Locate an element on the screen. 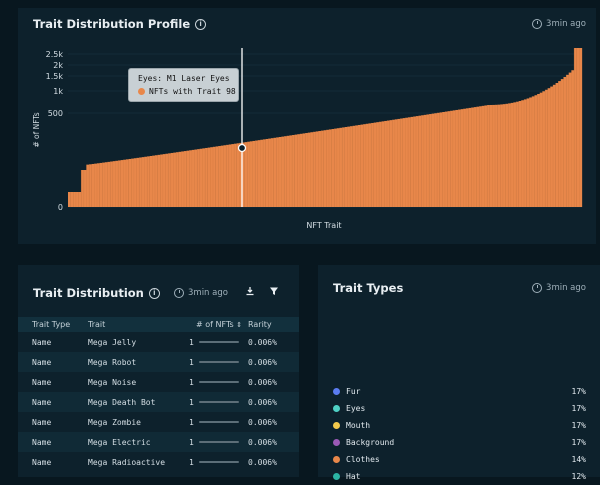 This screenshot has width=600, height=485. table-row: Name Mega Death Bot 1 0.006% is located at coordinates (158, 402).